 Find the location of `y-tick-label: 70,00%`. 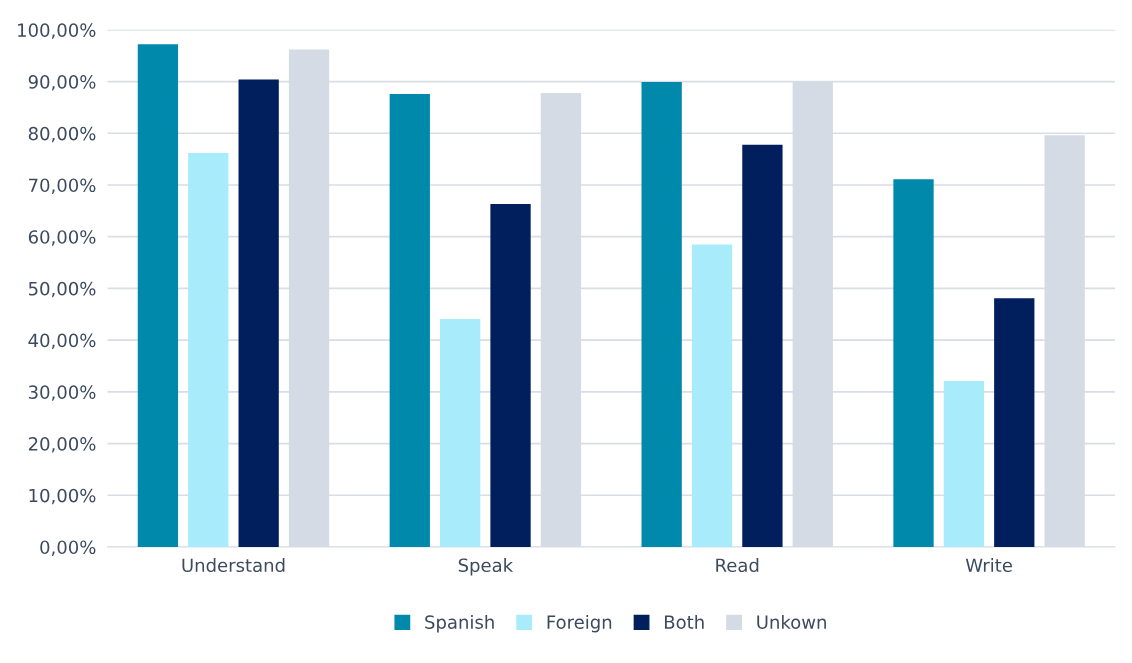

y-tick-label: 70,00% is located at coordinates (62, 186).